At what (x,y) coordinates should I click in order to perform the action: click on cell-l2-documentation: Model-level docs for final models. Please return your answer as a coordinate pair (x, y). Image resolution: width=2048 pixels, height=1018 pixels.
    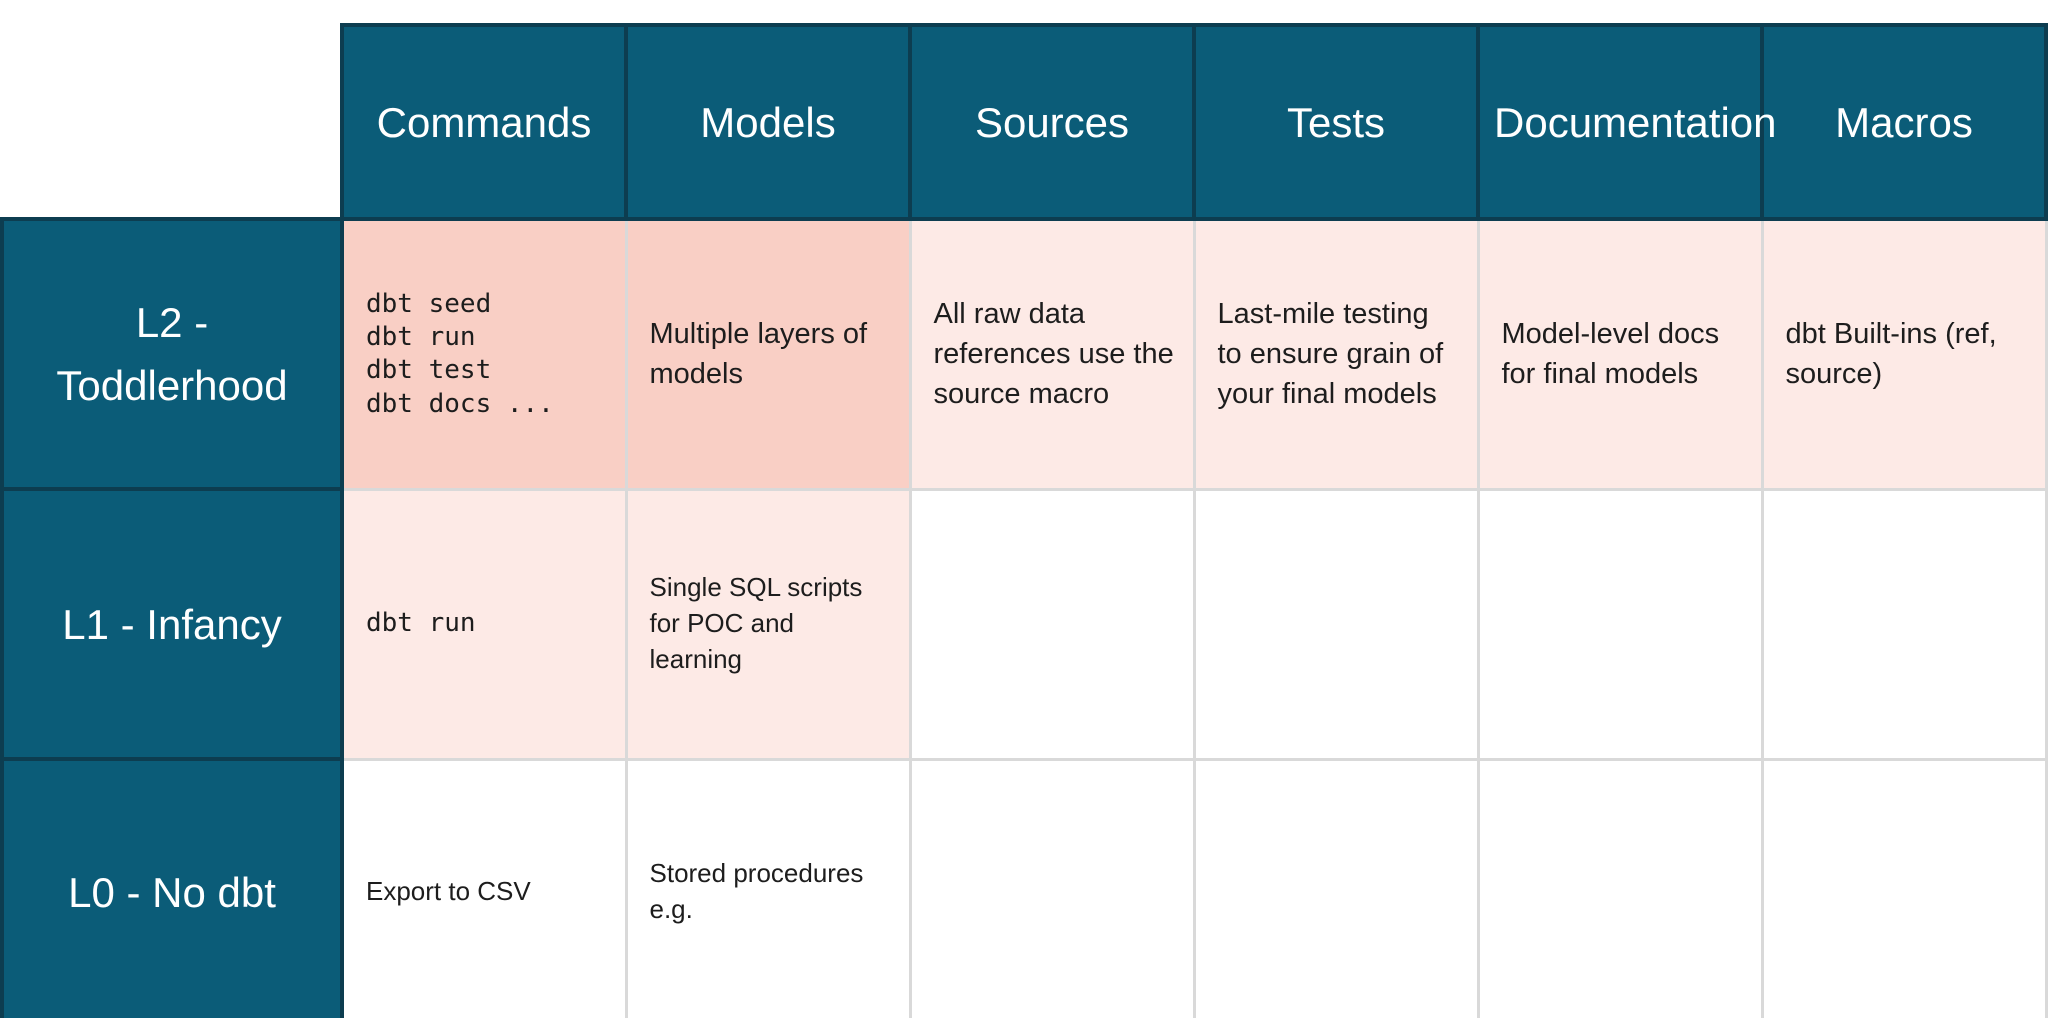
    Looking at the image, I should click on (1620, 354).